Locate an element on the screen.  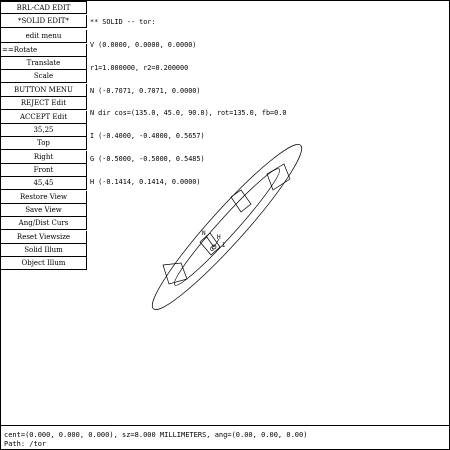
torus-wireframe is located at coordinates (227, 227).